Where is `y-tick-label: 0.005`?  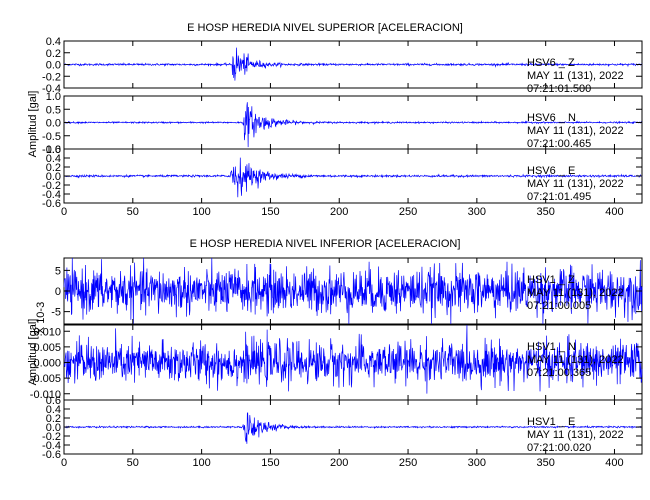 y-tick-label: 0.005 is located at coordinates (47, 348).